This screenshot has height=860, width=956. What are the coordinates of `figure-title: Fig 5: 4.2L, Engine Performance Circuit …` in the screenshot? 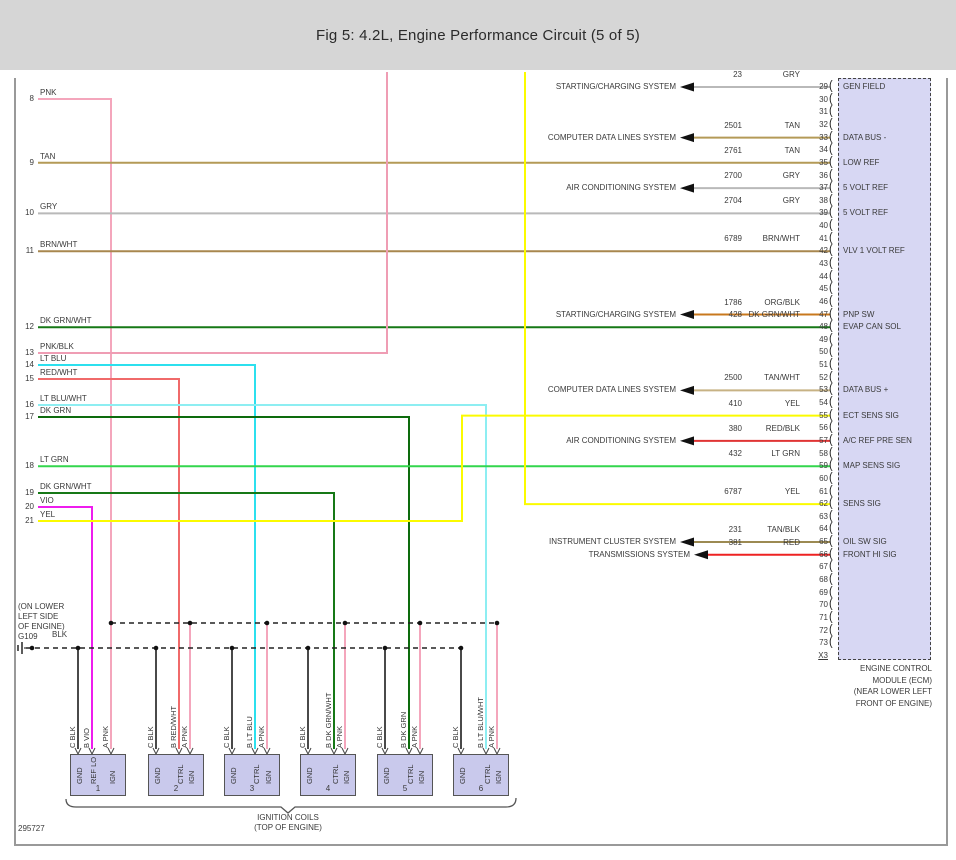 It's located at (478, 35).